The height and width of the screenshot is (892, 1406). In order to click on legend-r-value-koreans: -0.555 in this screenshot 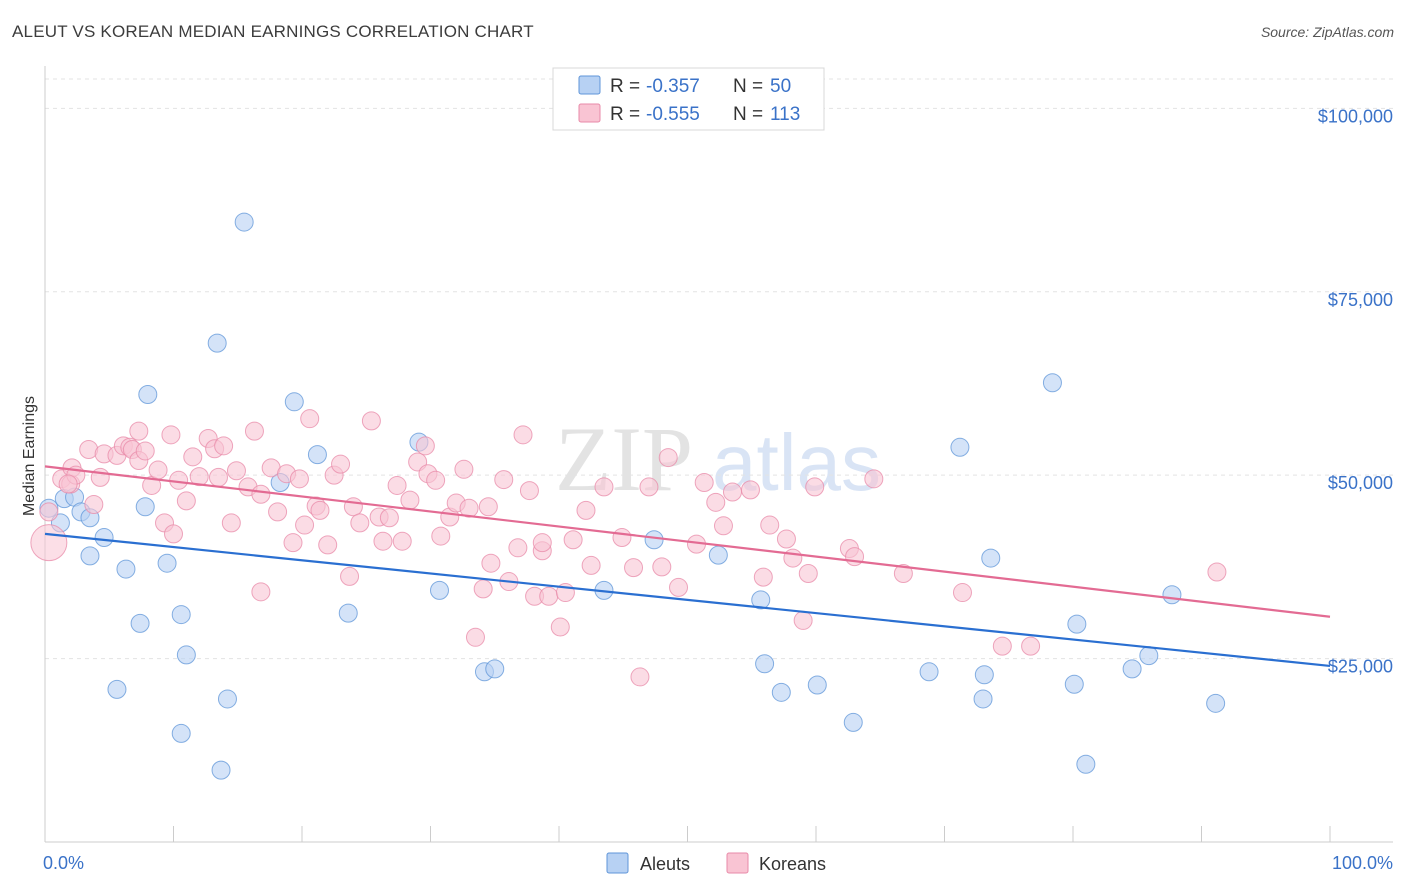, I will do `click(673, 114)`.